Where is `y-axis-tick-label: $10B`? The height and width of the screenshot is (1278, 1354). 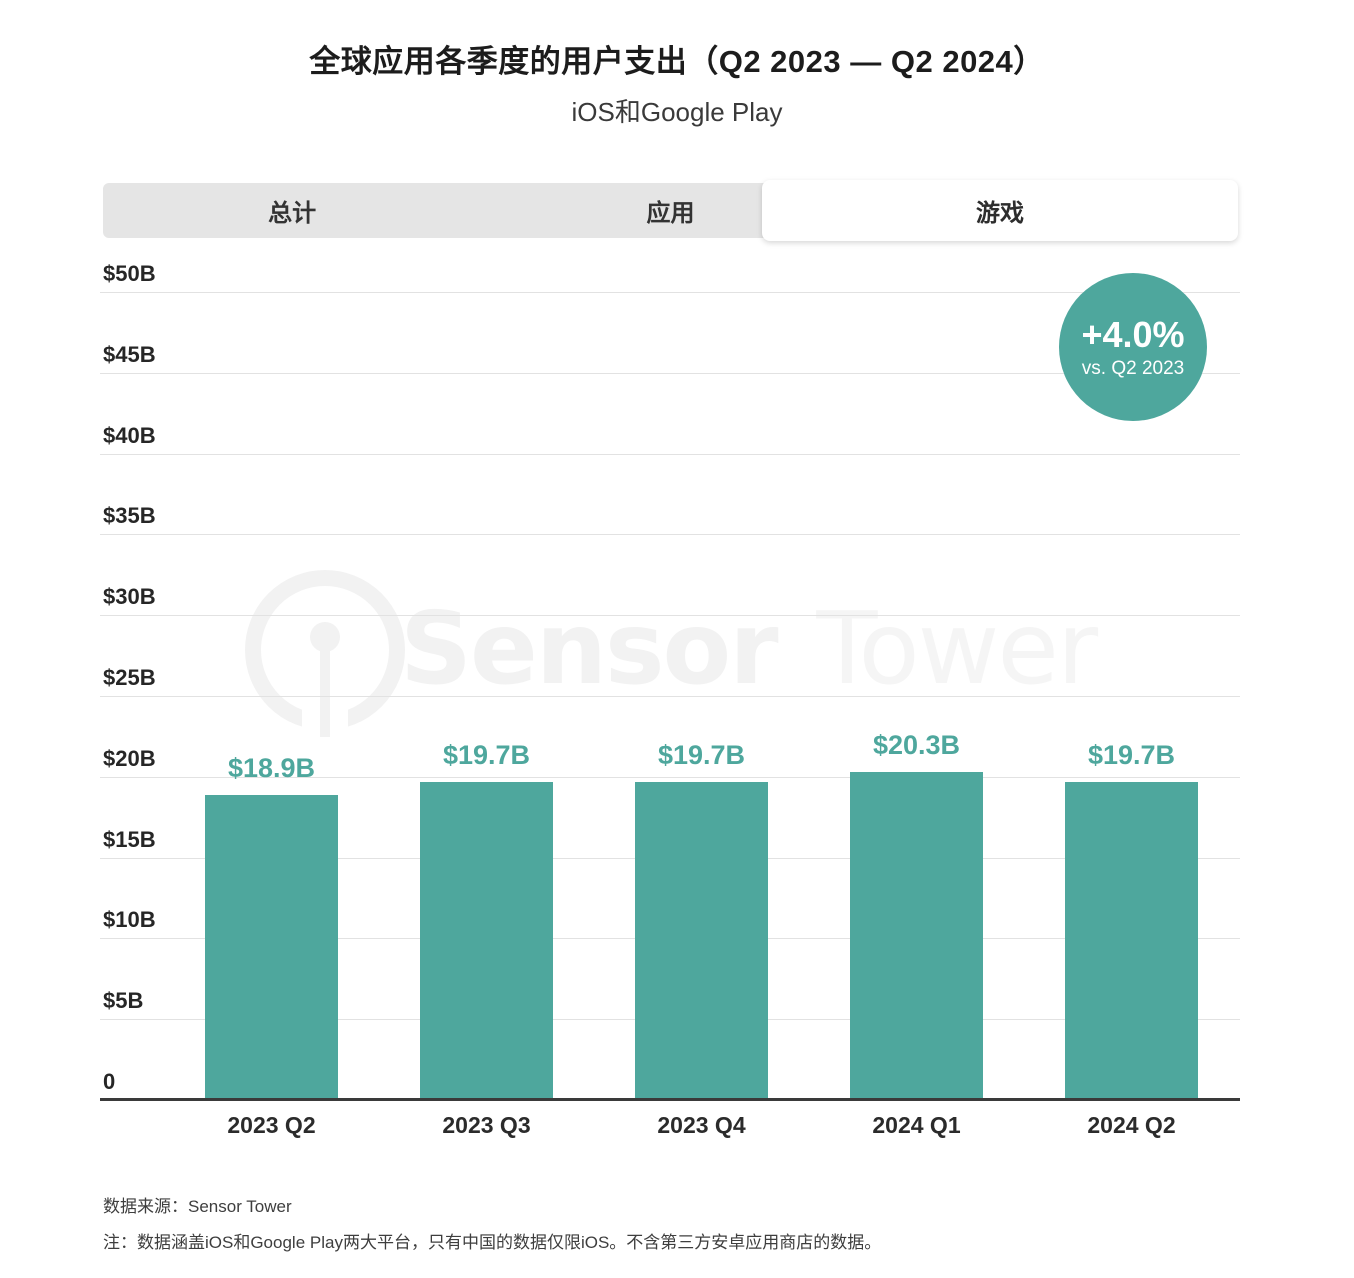 y-axis-tick-label: $10B is located at coordinates (129, 920).